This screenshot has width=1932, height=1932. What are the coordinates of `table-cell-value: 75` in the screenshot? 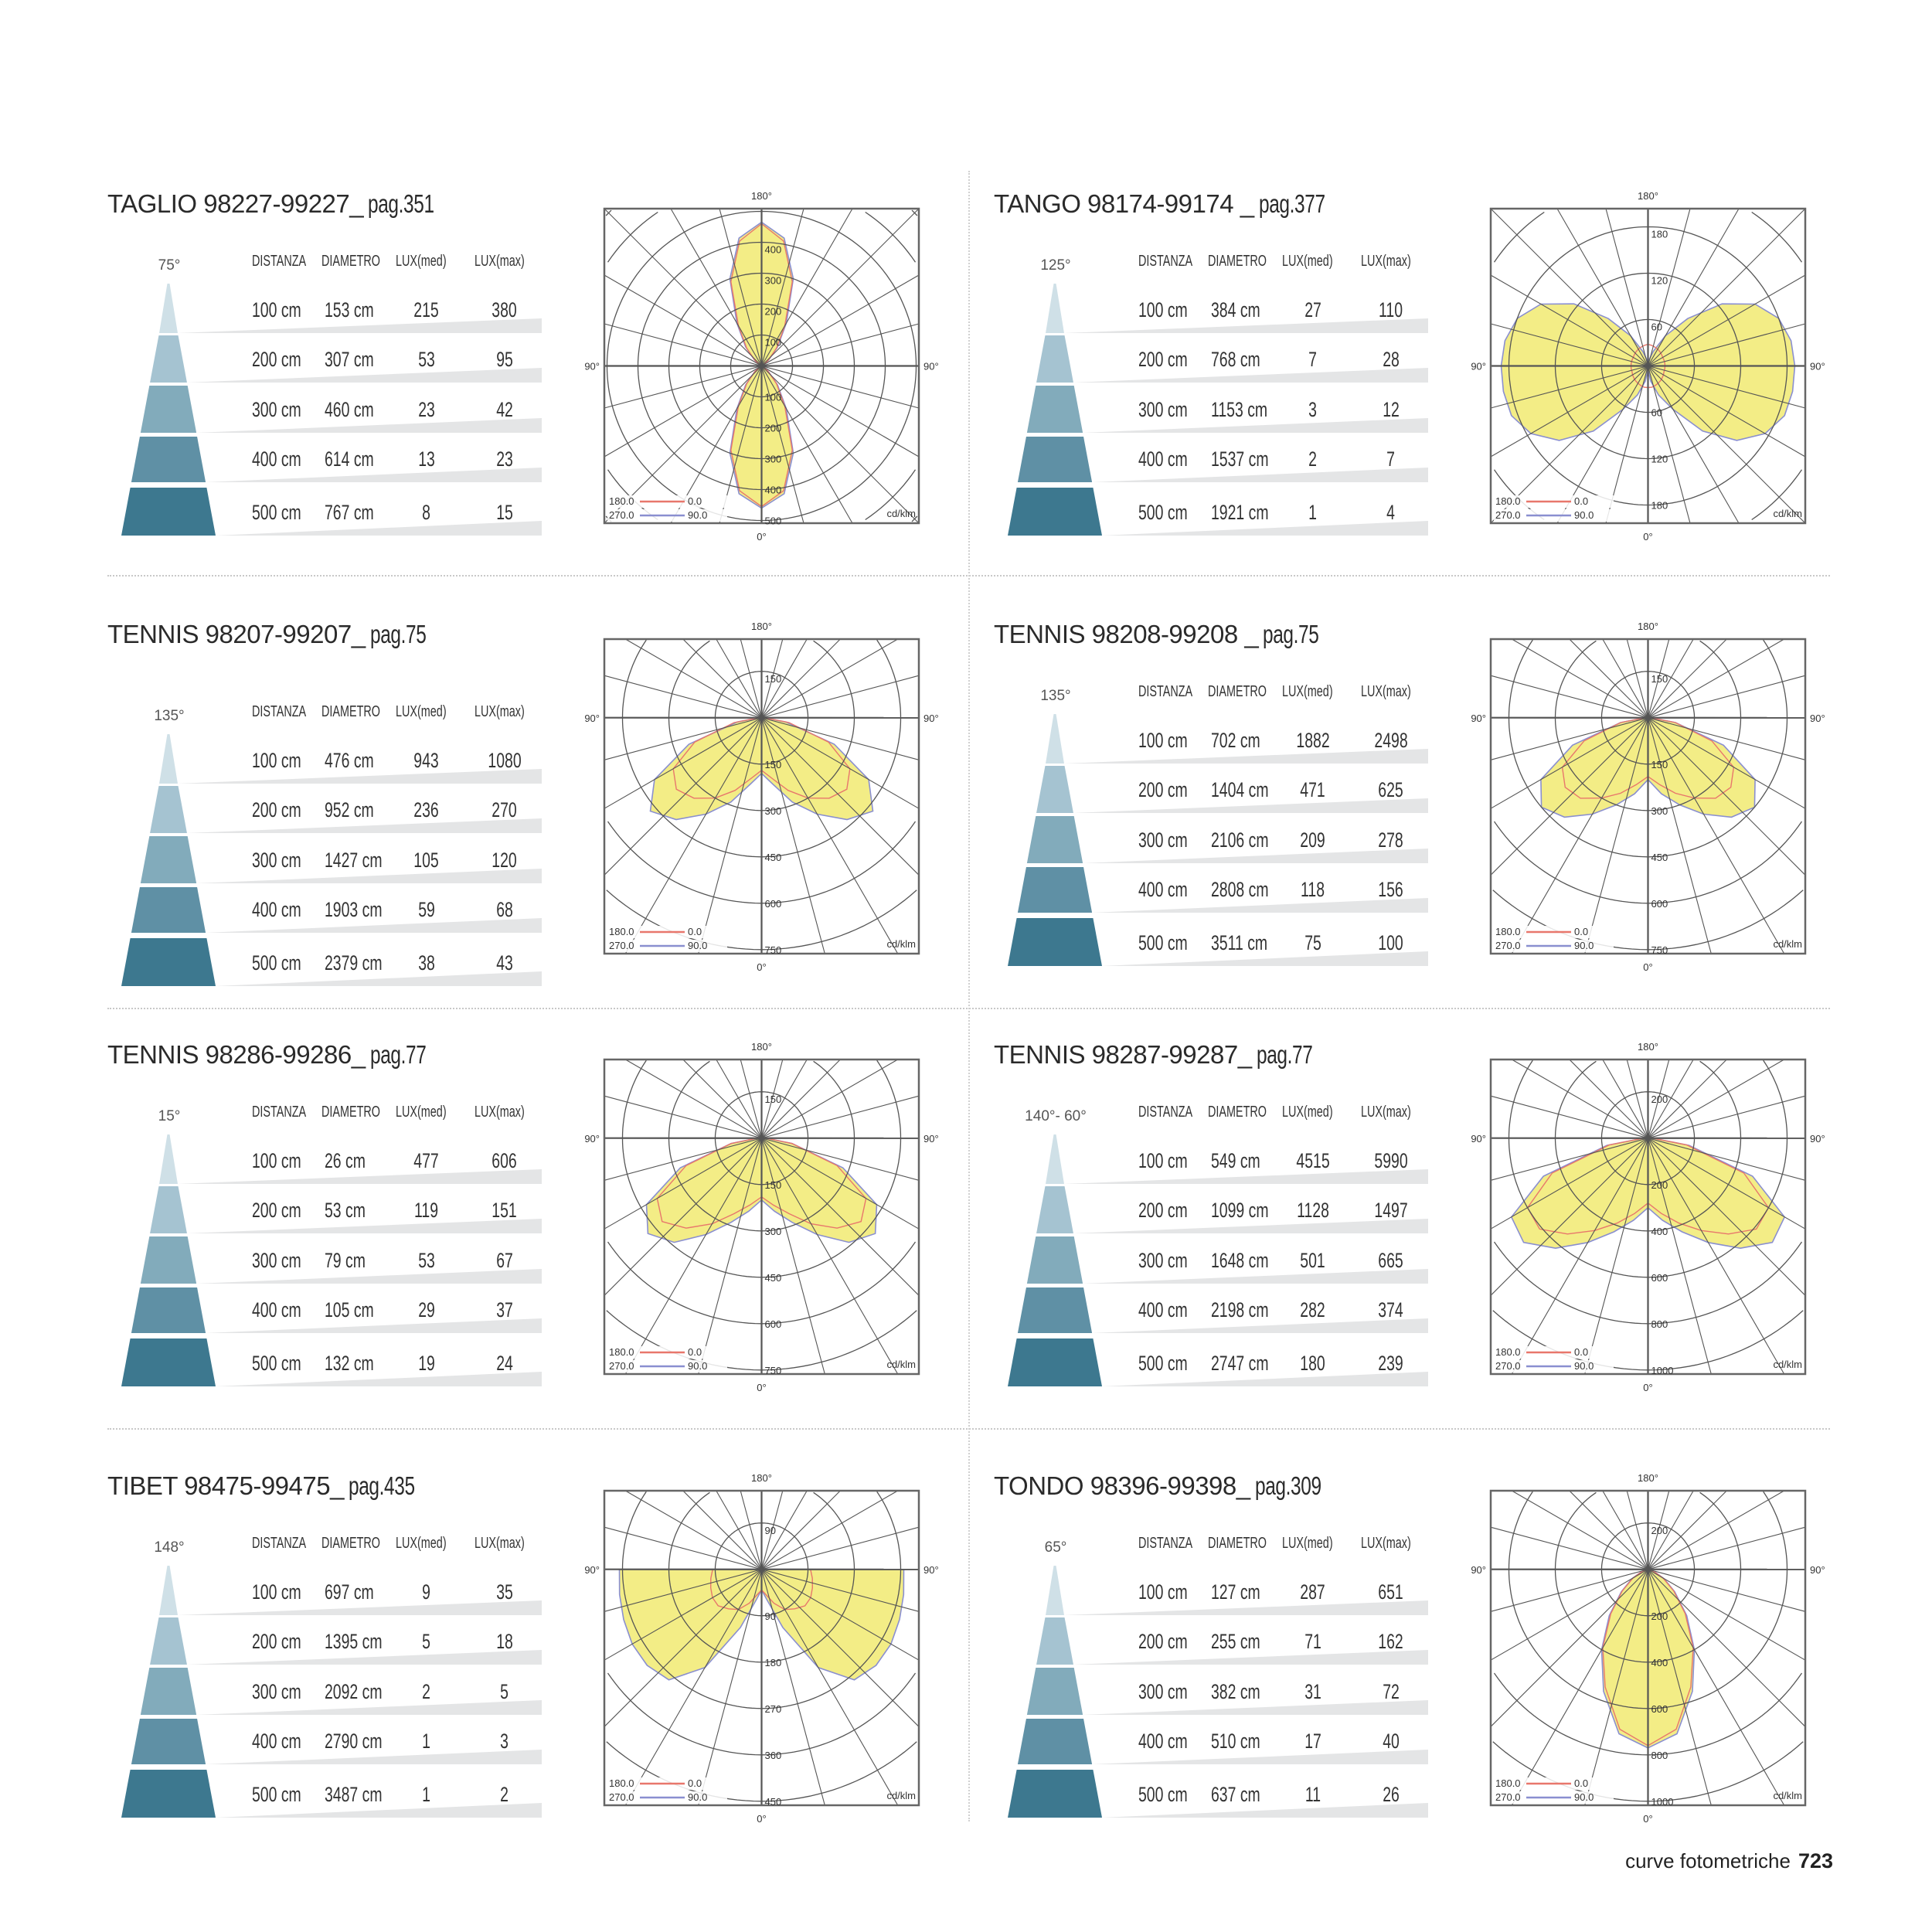 It's located at (1312, 942).